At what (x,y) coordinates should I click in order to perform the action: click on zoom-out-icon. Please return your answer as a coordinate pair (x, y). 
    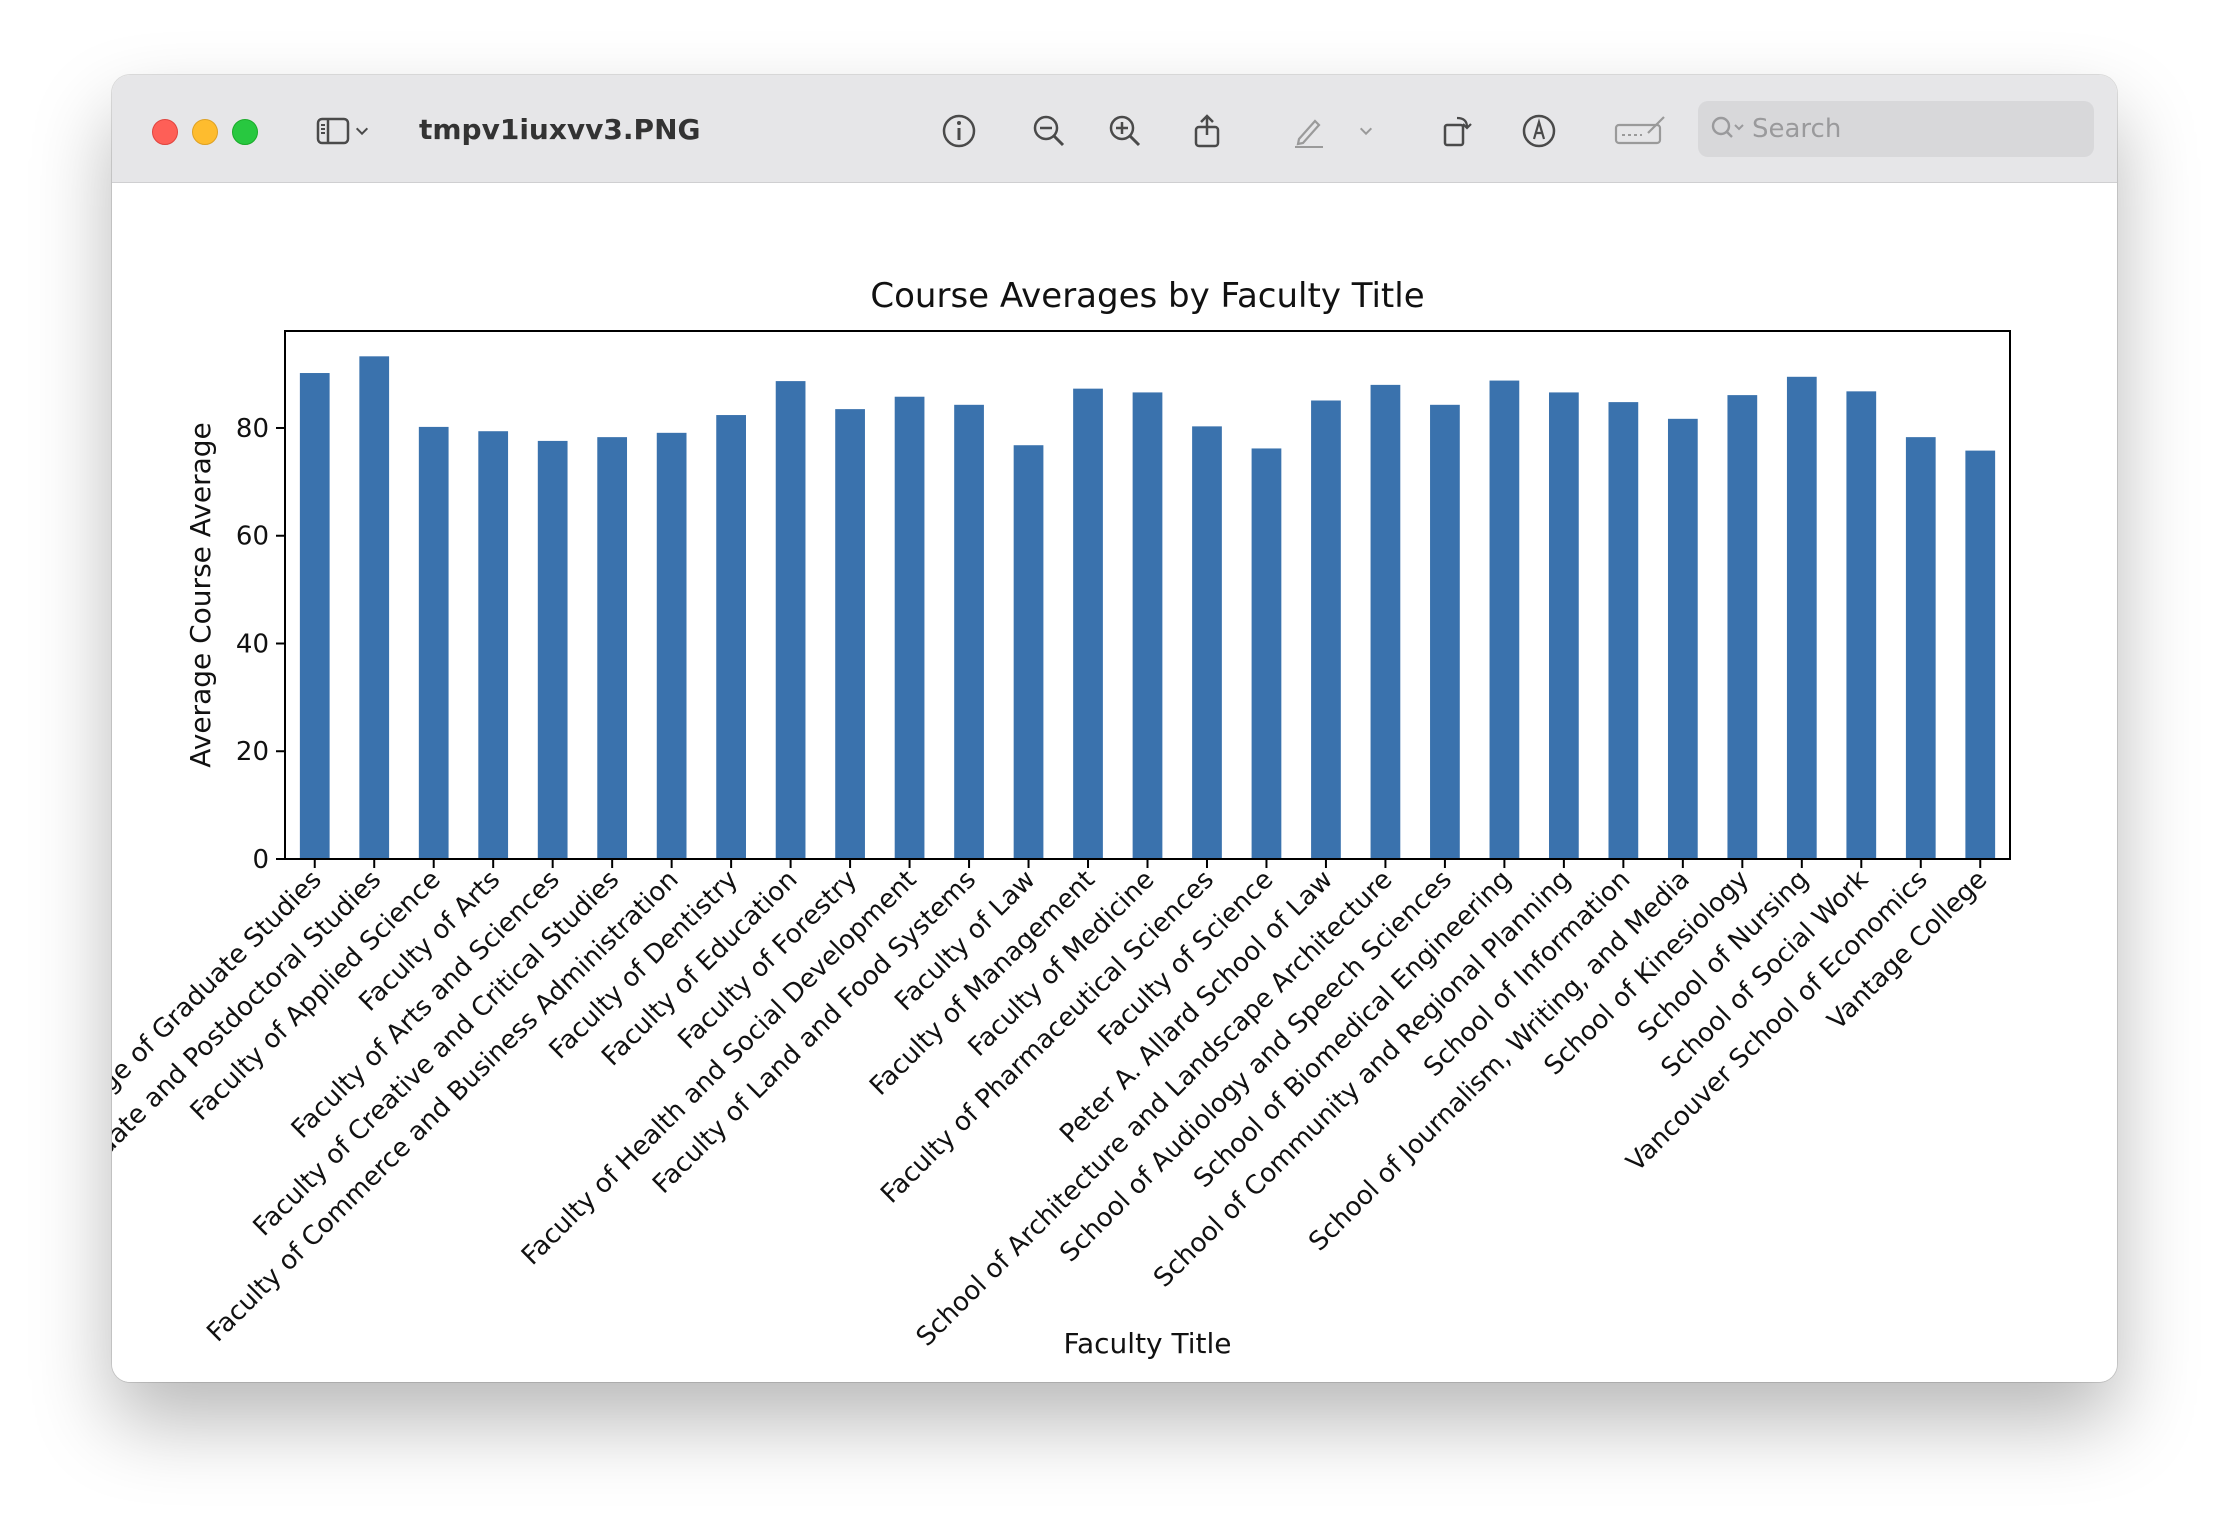
    Looking at the image, I should click on (1049, 131).